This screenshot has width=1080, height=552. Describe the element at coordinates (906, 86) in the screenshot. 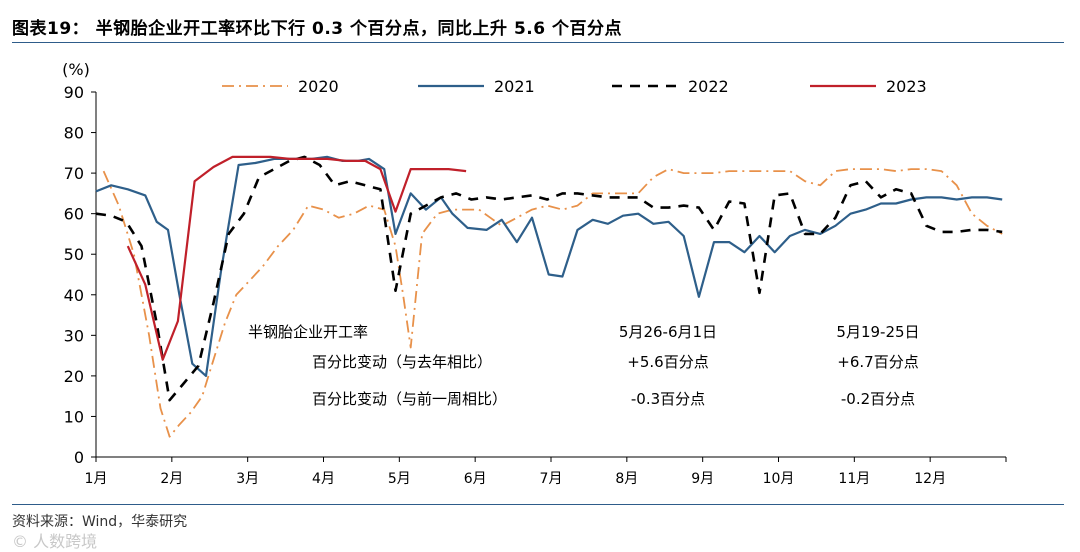

I see `legend-label-2023: 2023` at that location.